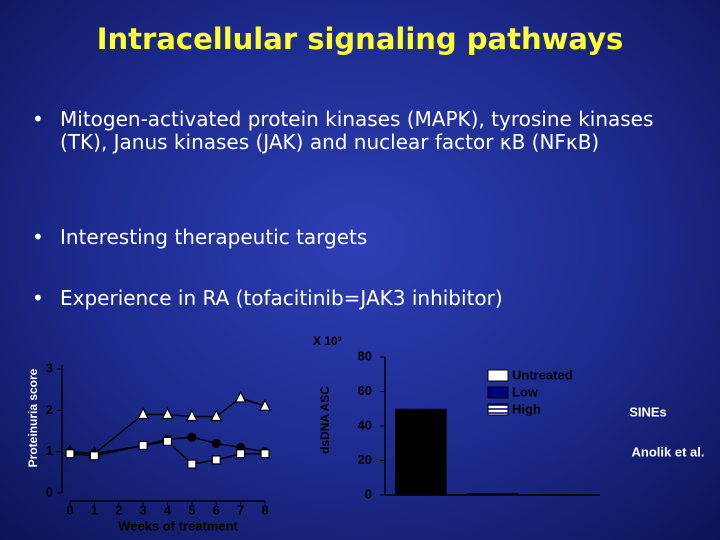  I want to click on y-tick-label: 60, so click(365, 390).